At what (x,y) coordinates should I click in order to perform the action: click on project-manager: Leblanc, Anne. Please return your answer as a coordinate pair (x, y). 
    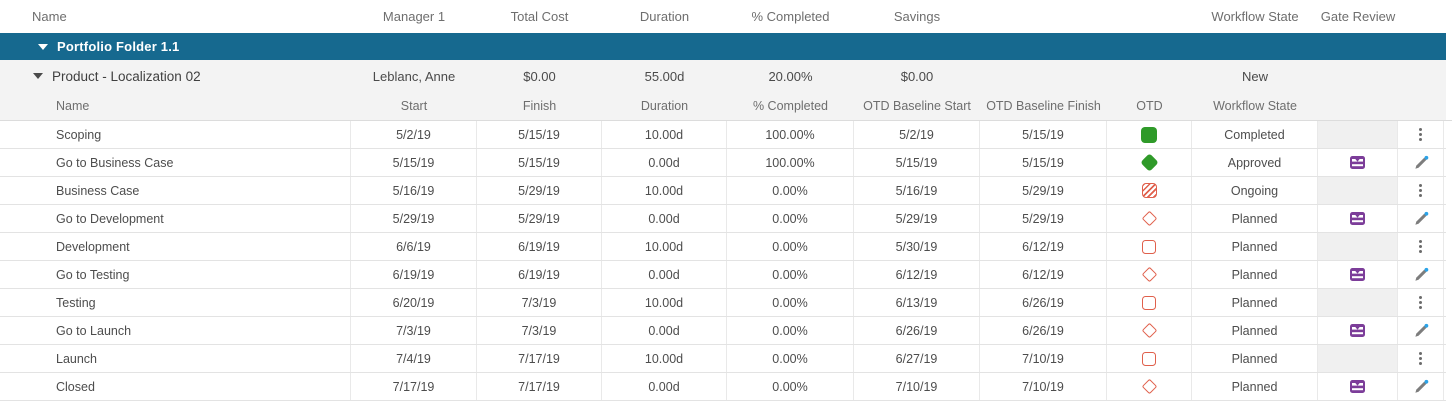
    Looking at the image, I should click on (414, 76).